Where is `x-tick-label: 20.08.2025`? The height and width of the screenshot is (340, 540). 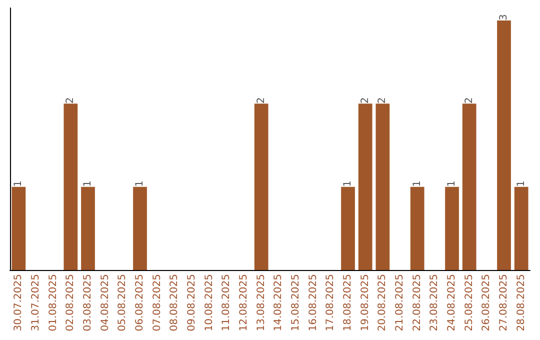
x-tick-label: 20.08.2025 is located at coordinates (382, 303).